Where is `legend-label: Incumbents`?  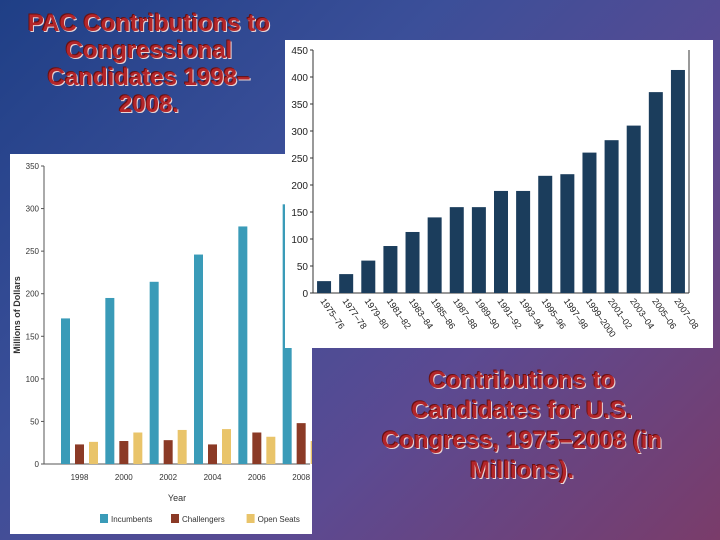
legend-label: Incumbents is located at coordinates (131, 519).